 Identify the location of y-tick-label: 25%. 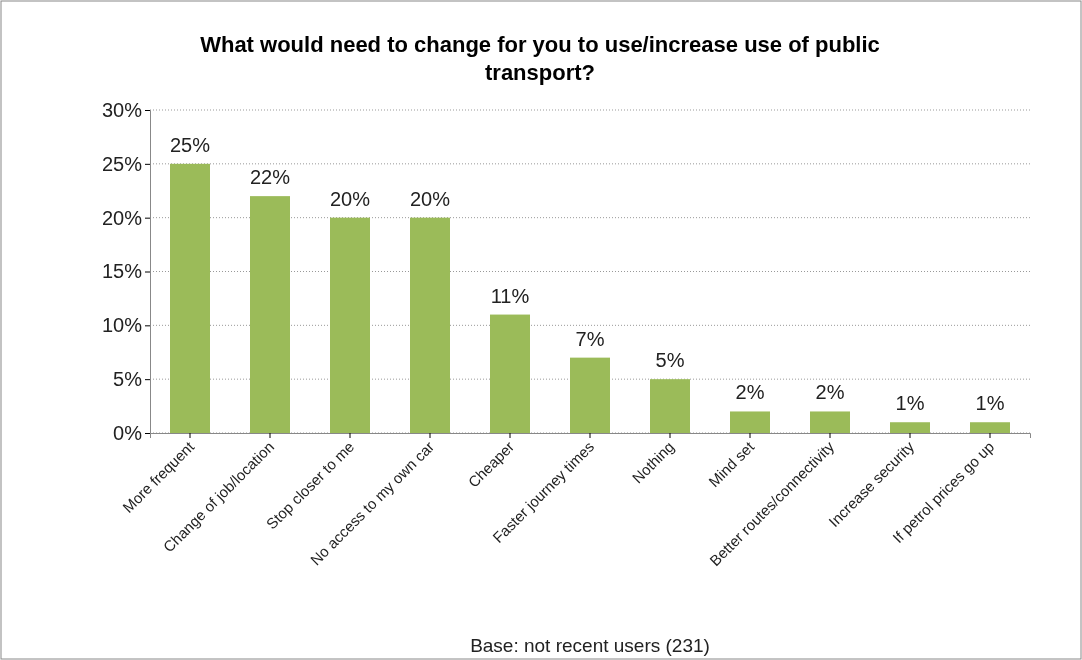
(122, 163).